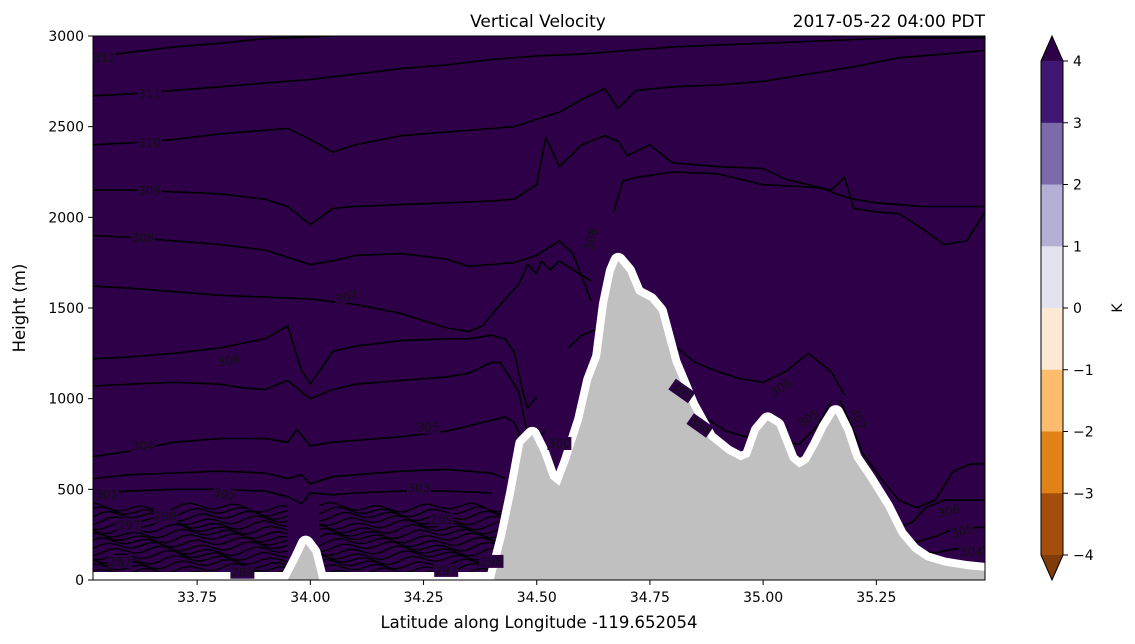 Image resolution: width=1135 pixels, height=644 pixels. What do you see at coordinates (491, 561) in the screenshot?
I see `contour-label-22: 298` at bounding box center [491, 561].